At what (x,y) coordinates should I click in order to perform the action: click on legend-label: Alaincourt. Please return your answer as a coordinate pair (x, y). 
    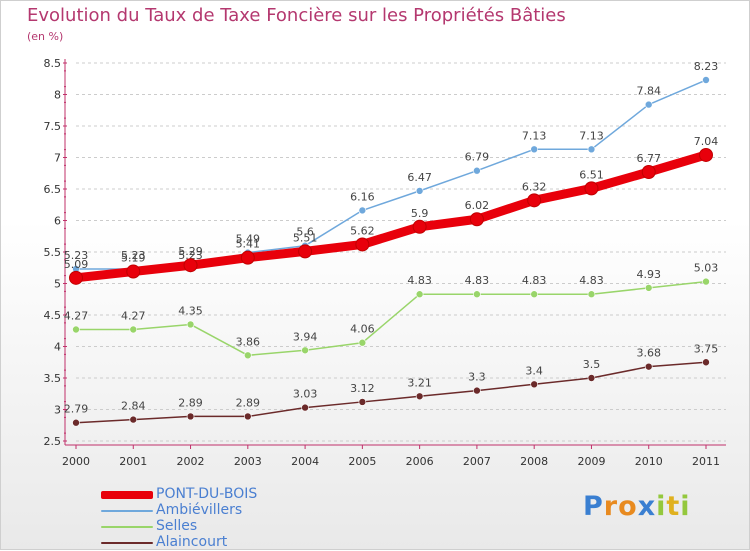
    Looking at the image, I should click on (192, 542).